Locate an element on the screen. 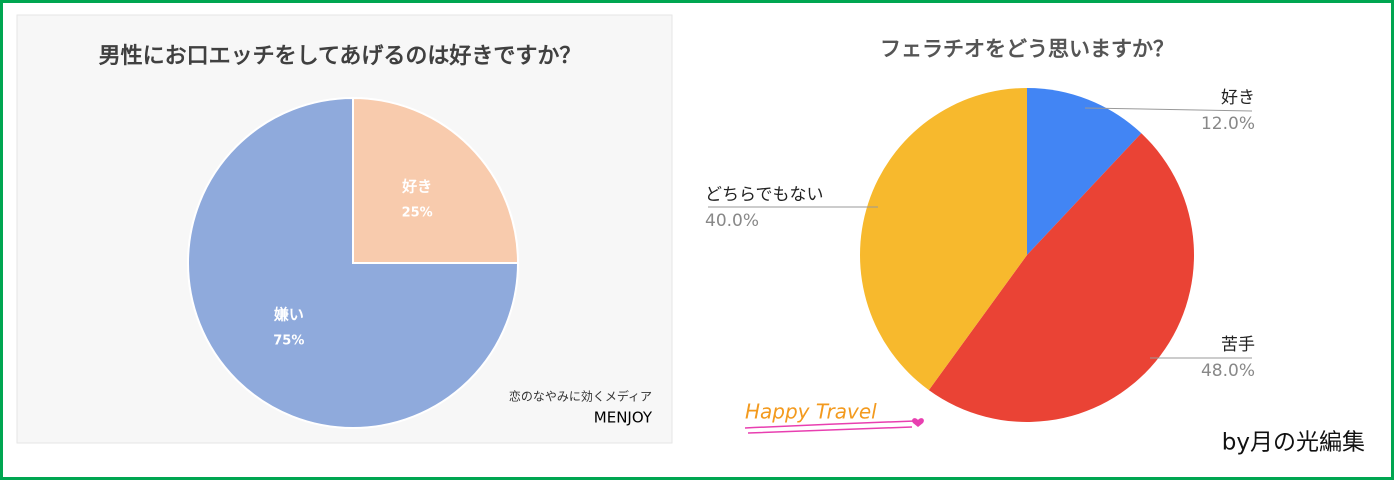 Image resolution: width=1394 pixels, height=480 pixels. annotation: Happy Travel is located at coordinates (811, 412).